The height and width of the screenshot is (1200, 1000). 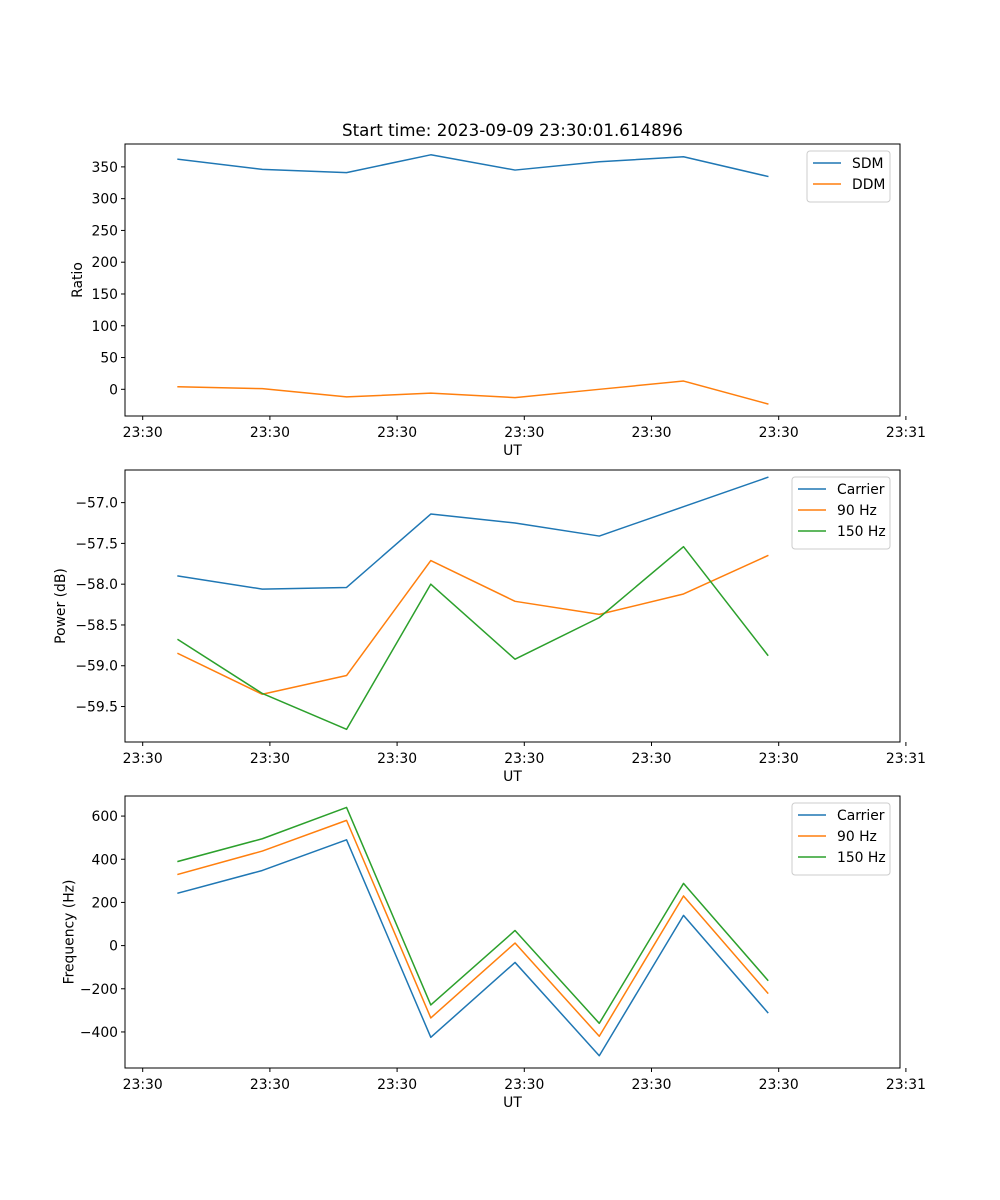 What do you see at coordinates (96, 585) in the screenshot?
I see `y-tick-label: −58.0` at bounding box center [96, 585].